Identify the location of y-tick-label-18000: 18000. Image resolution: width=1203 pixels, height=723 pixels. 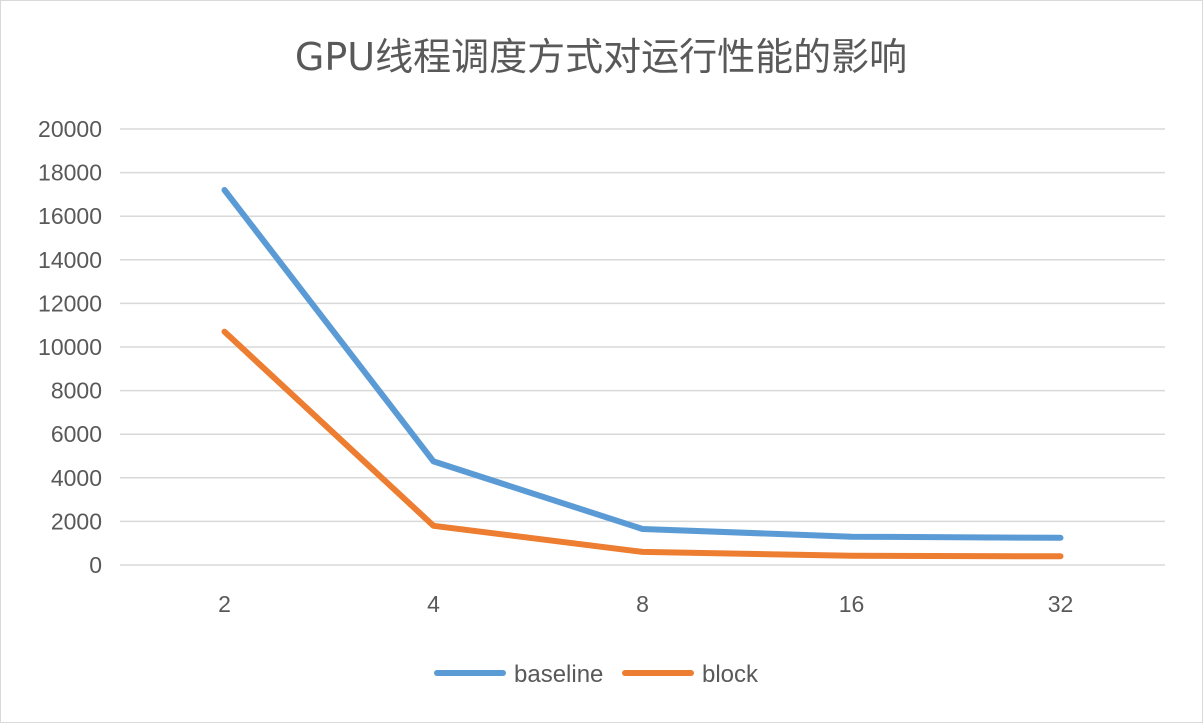
(70, 173).